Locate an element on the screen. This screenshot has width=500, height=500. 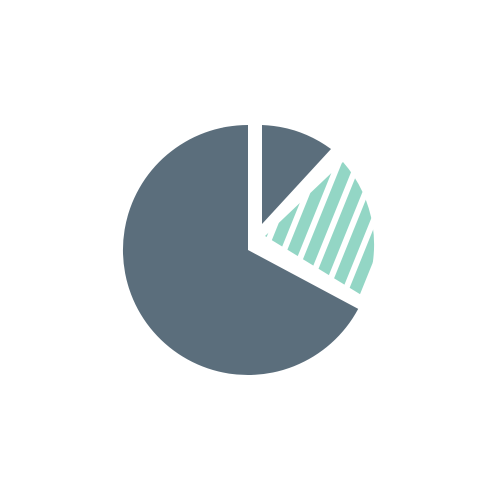
small-slice is located at coordinates (296, 174).